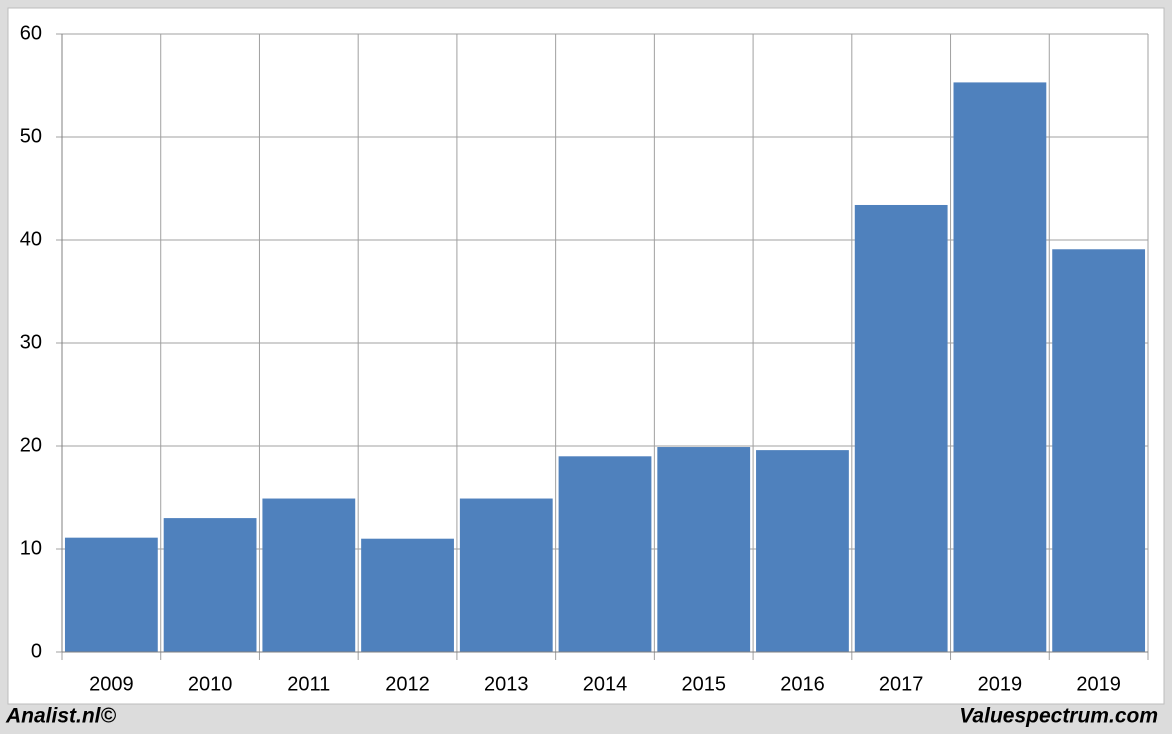 The width and height of the screenshot is (1172, 734). I want to click on x-tick-label: 2011, so click(308, 684).